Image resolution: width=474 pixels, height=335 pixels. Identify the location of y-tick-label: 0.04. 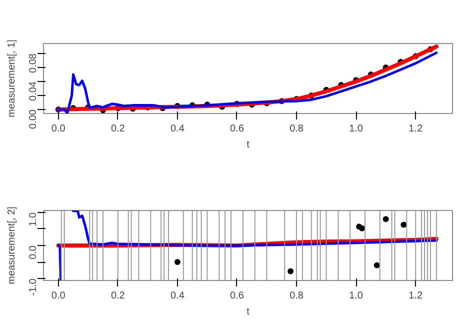
(33, 91).